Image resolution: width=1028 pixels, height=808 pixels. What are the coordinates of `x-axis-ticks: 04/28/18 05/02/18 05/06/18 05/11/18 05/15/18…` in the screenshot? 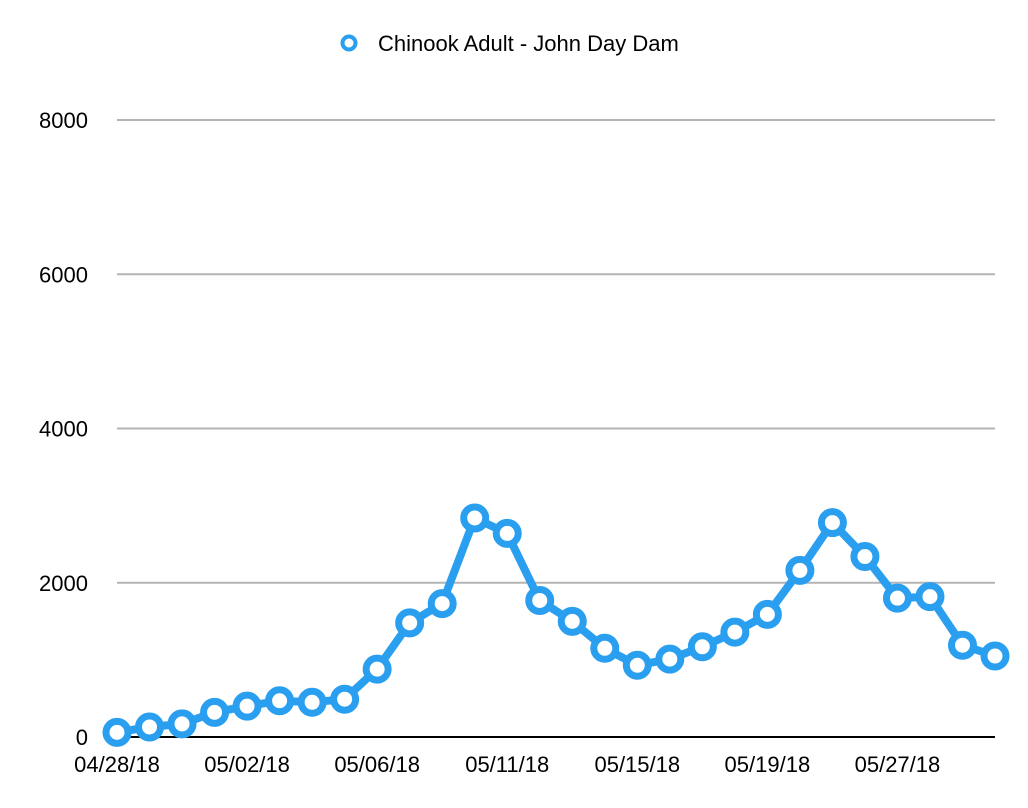 It's located at (507, 764).